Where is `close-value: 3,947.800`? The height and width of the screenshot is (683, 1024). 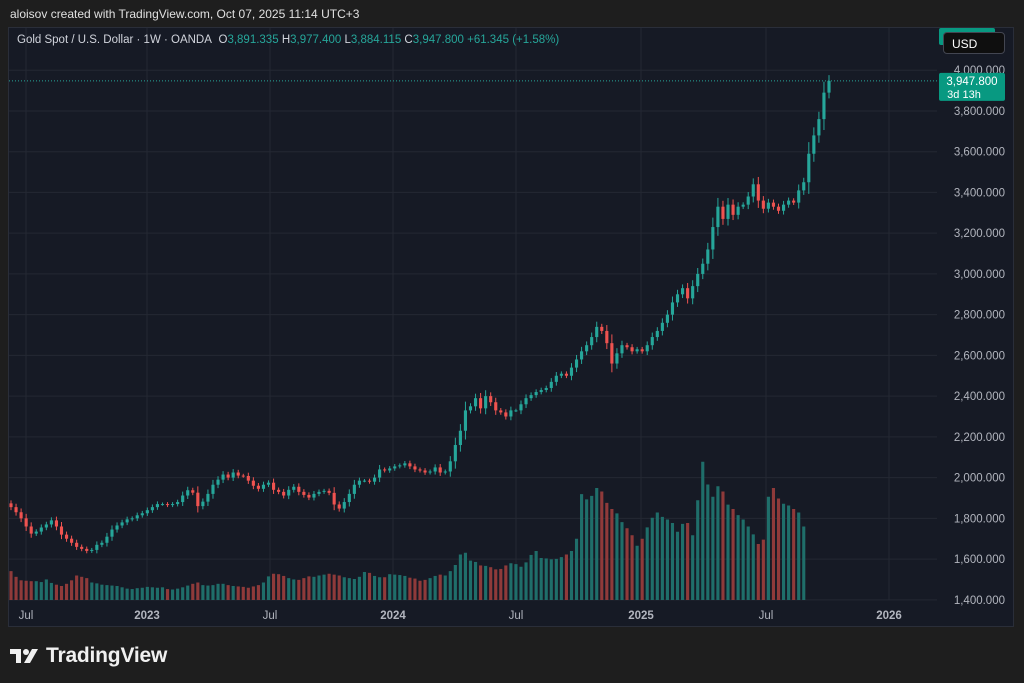 close-value: 3,947.800 is located at coordinates (438, 40).